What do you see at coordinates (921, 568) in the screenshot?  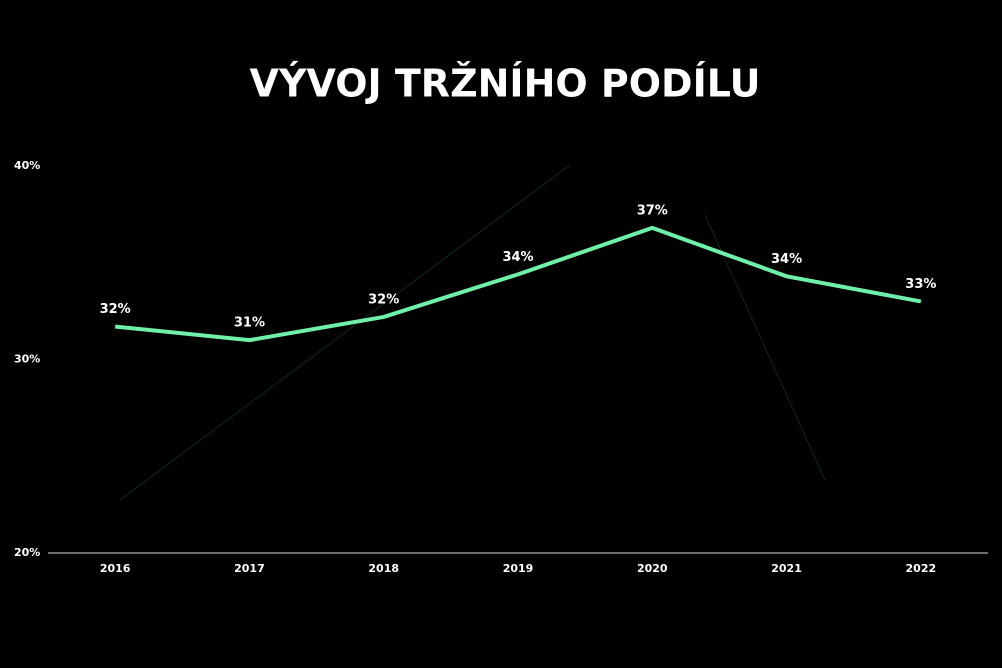 I see `x-tick-label: 2022` at bounding box center [921, 568].